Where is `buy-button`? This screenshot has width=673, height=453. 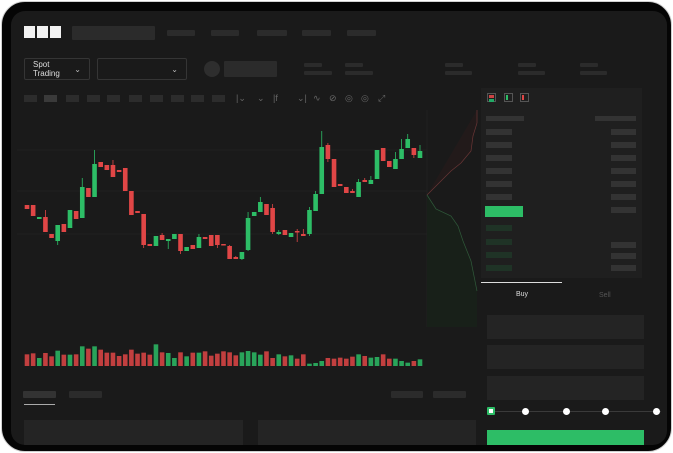
buy-button is located at coordinates (565, 437).